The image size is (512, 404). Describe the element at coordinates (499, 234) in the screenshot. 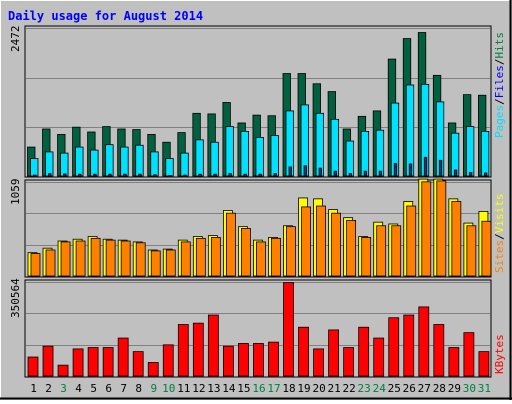

I see `visits-legend: Sites/Visits` at that location.